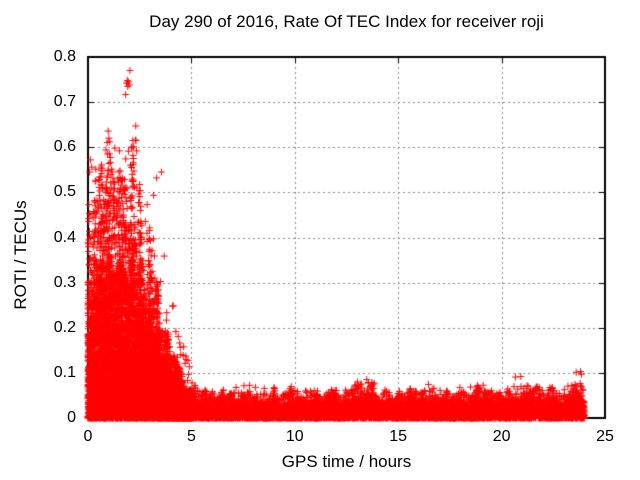 The height and width of the screenshot is (480, 640). Describe the element at coordinates (64, 327) in the screenshot. I see `y-tick-label: 0.2` at that location.